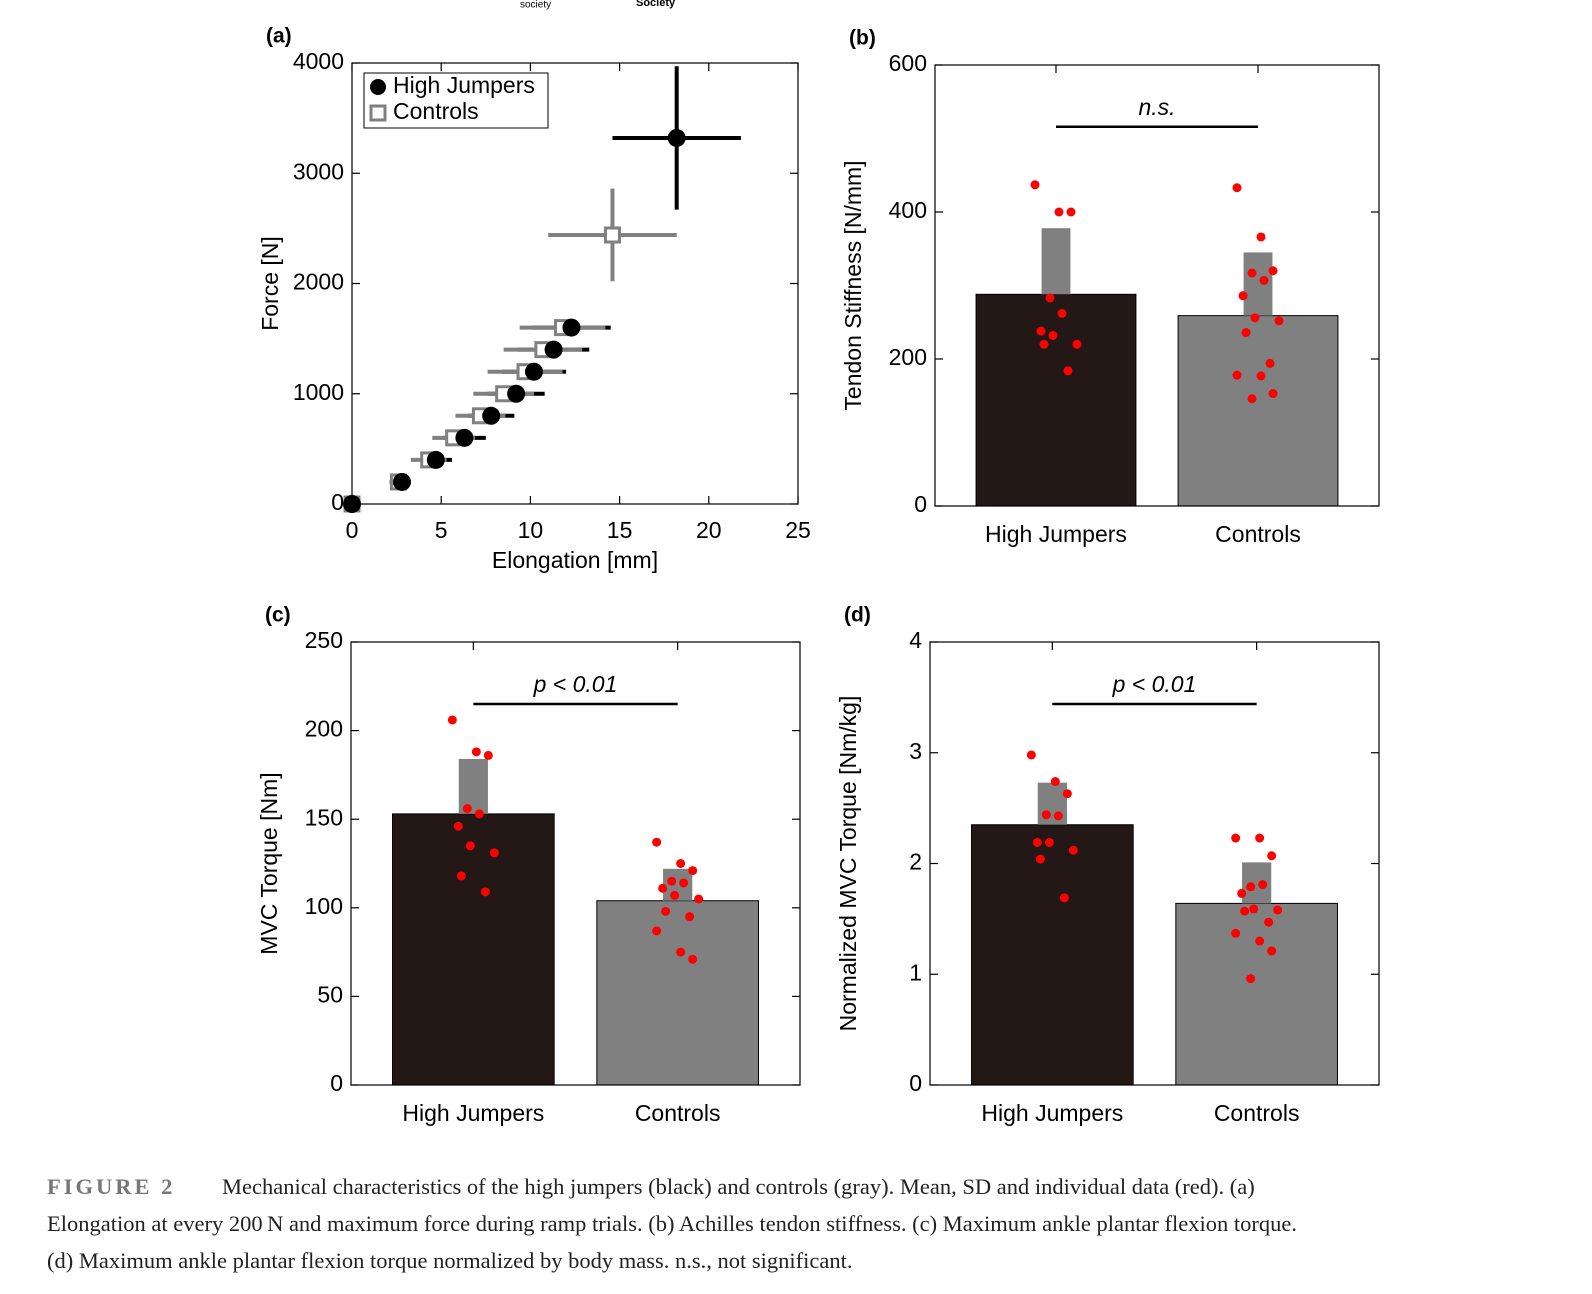  What do you see at coordinates (278, 615) in the screenshot?
I see `panel-label: (c)` at bounding box center [278, 615].